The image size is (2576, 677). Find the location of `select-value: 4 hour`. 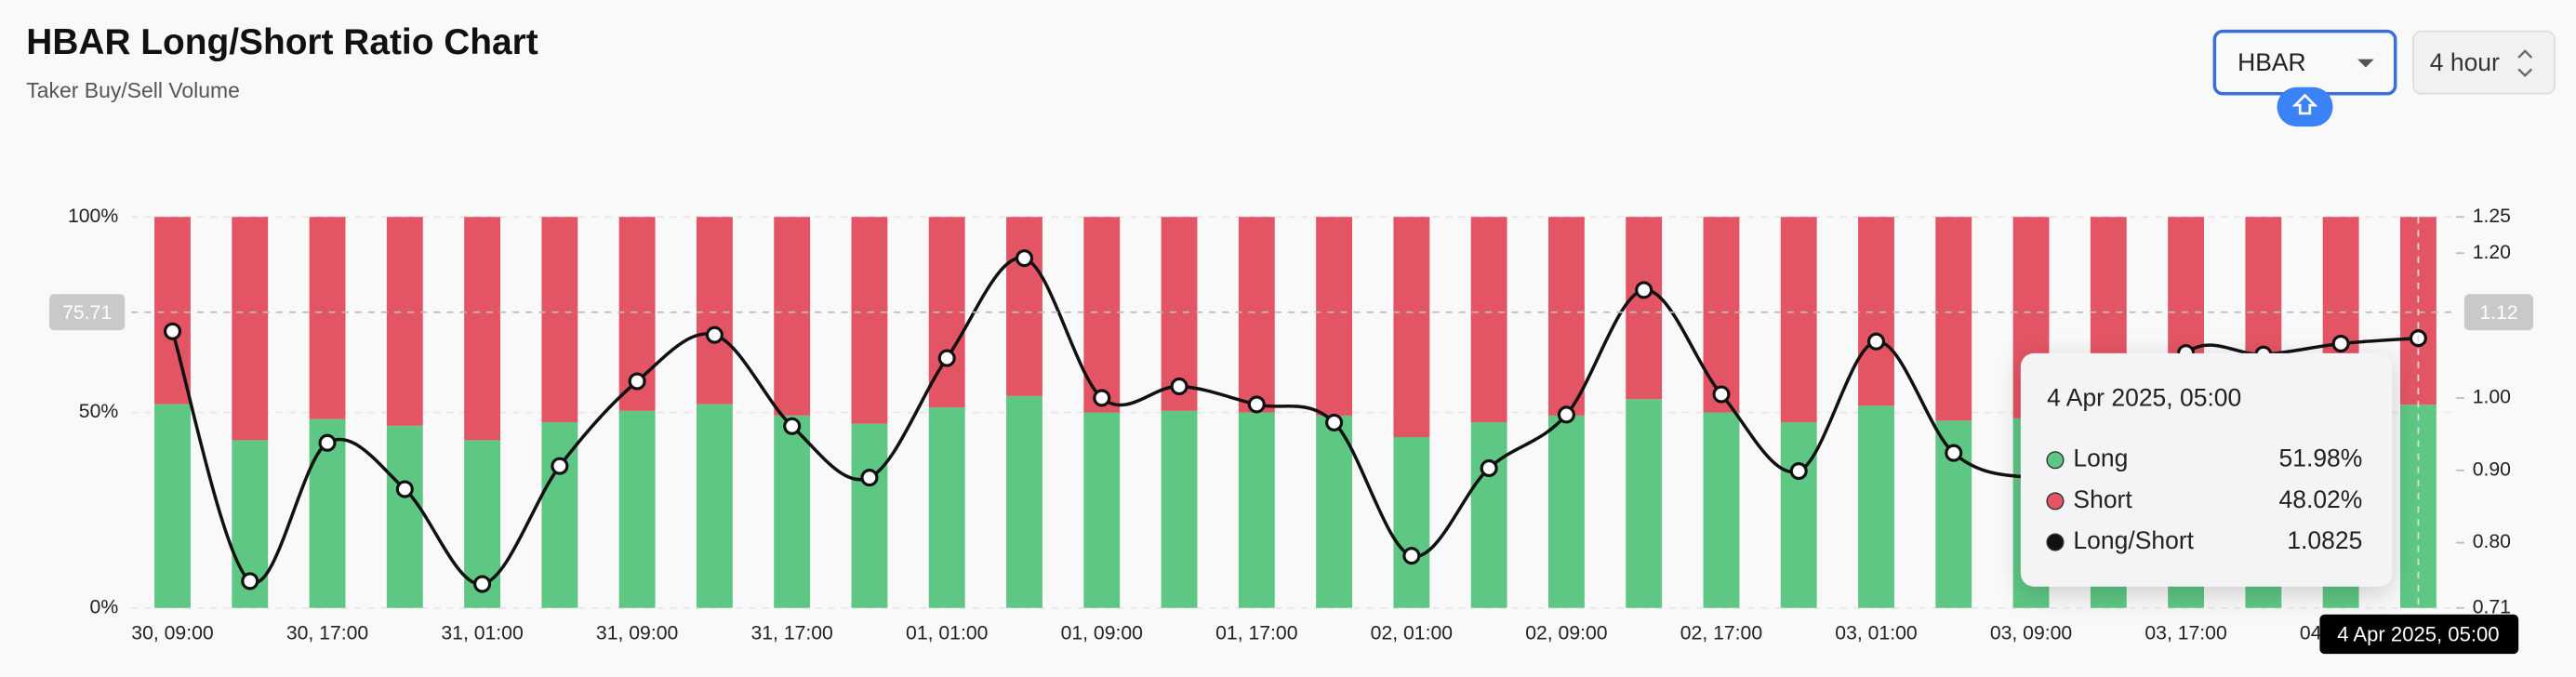

select-value: 4 hour is located at coordinates (2465, 62).